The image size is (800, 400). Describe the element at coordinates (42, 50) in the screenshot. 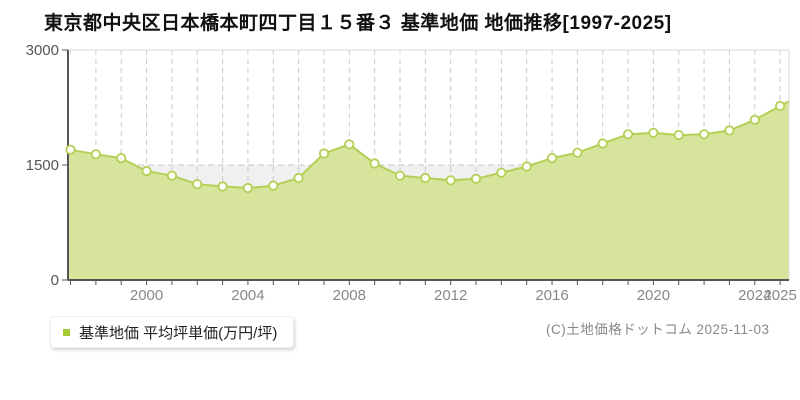

I see `y-tick-label: 3000` at that location.